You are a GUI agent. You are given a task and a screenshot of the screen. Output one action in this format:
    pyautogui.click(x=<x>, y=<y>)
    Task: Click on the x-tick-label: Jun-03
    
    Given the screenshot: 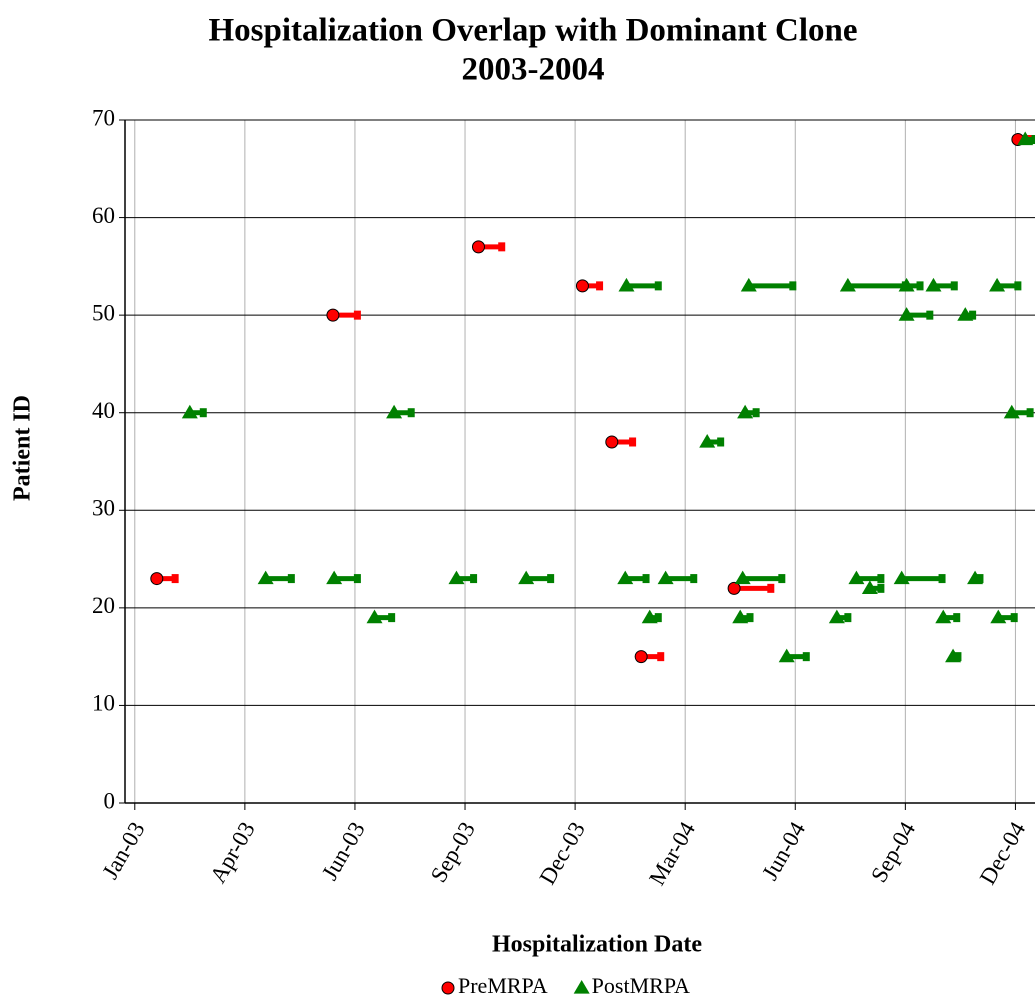 What is the action you would take?
    pyautogui.click(x=343, y=851)
    